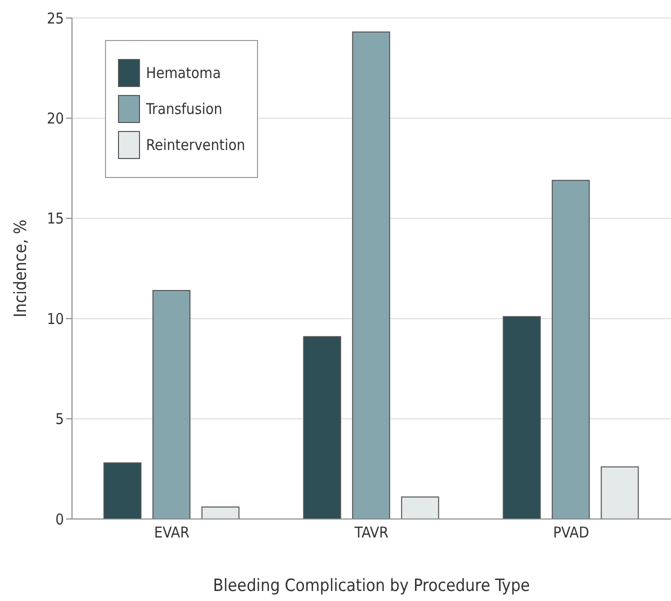  Describe the element at coordinates (183, 73) in the screenshot. I see `legend-label: Hematoma` at that location.